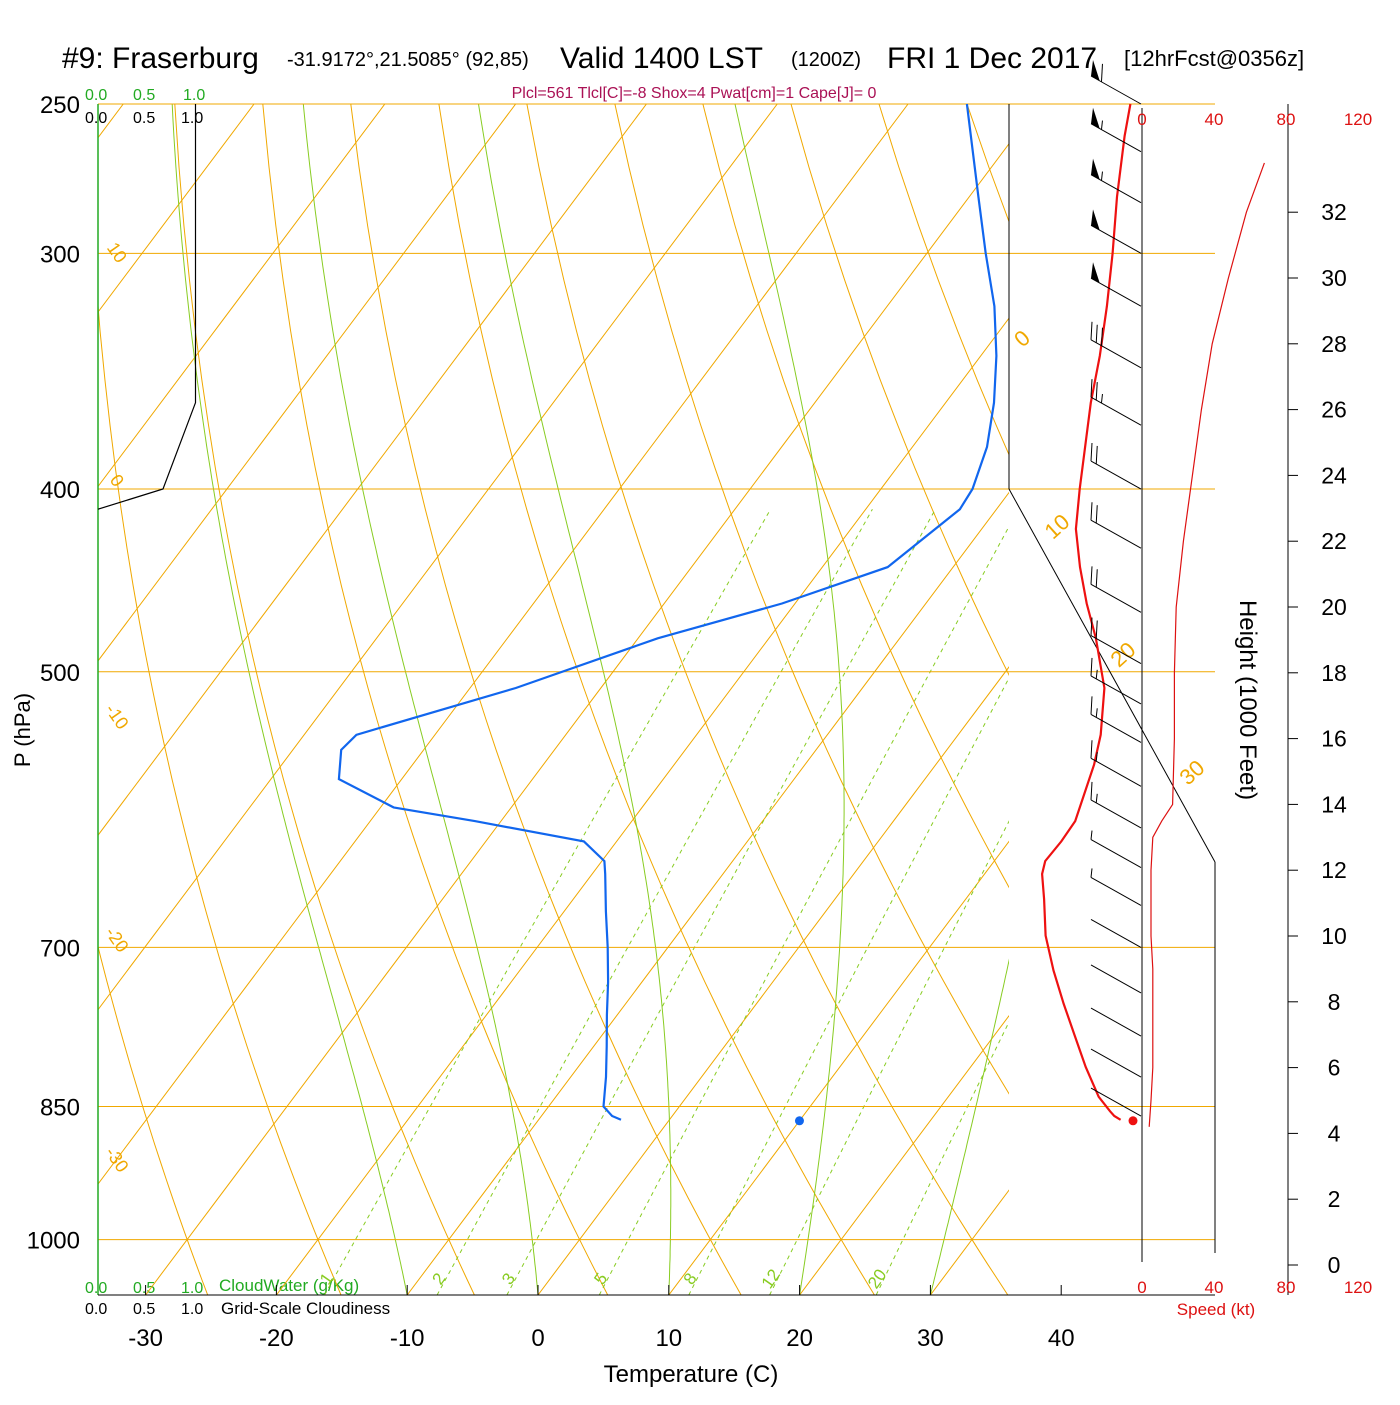  What do you see at coordinates (1334, 541) in the screenshot?
I see `height-tick-label: 22` at bounding box center [1334, 541].